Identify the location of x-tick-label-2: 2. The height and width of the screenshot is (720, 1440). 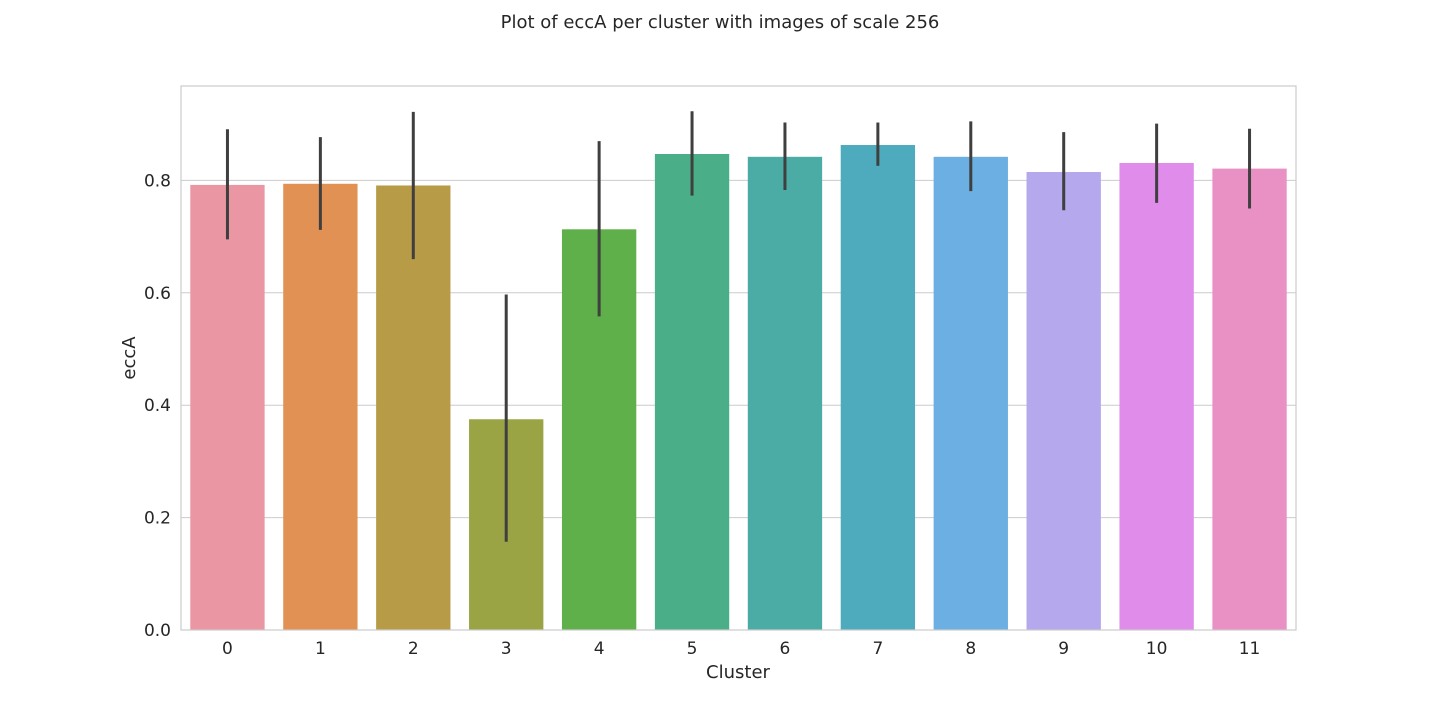
(413, 649).